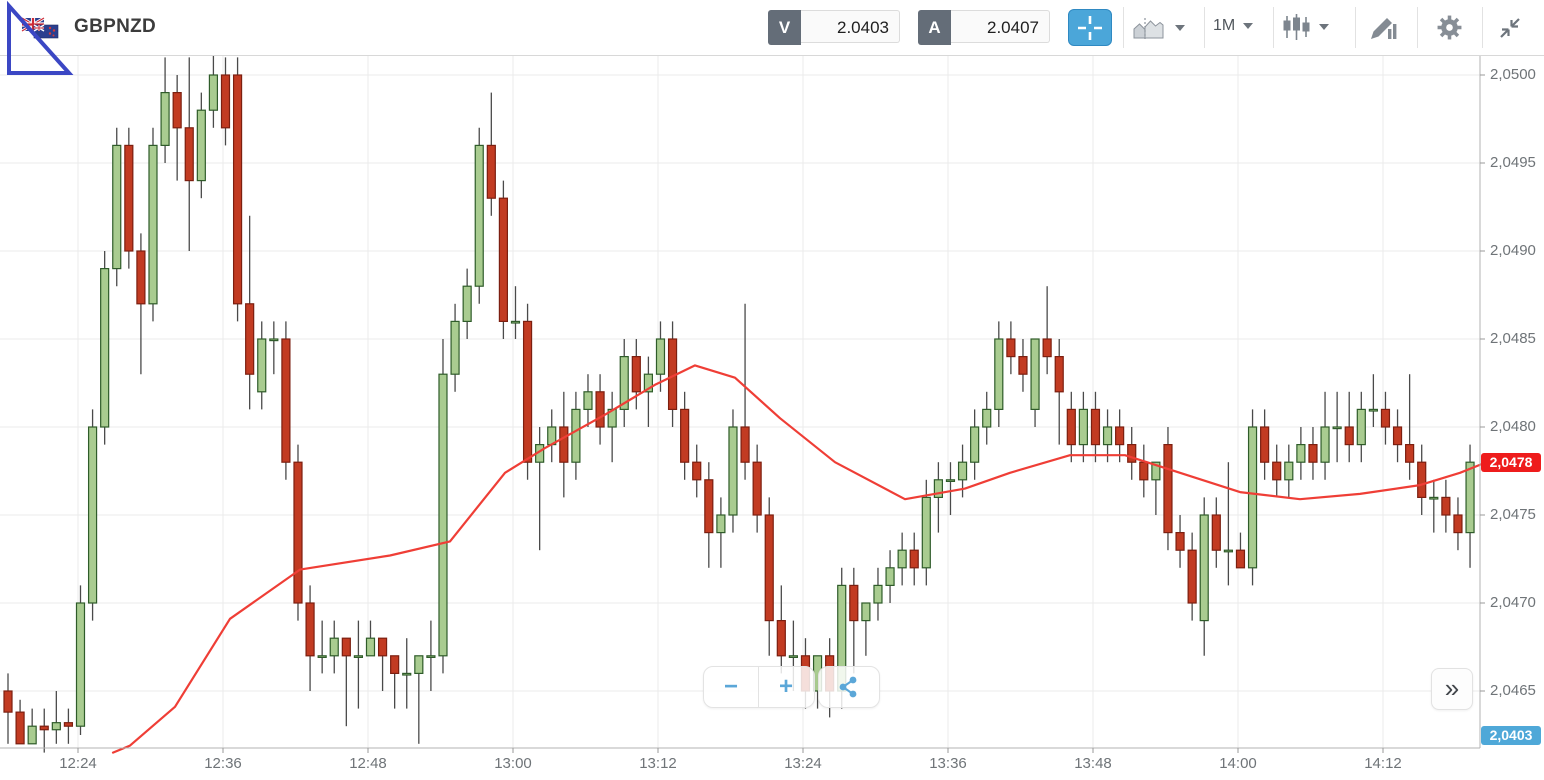 The width and height of the screenshot is (1544, 780). I want to click on gbpnzd-flag-icon, so click(40, 30).